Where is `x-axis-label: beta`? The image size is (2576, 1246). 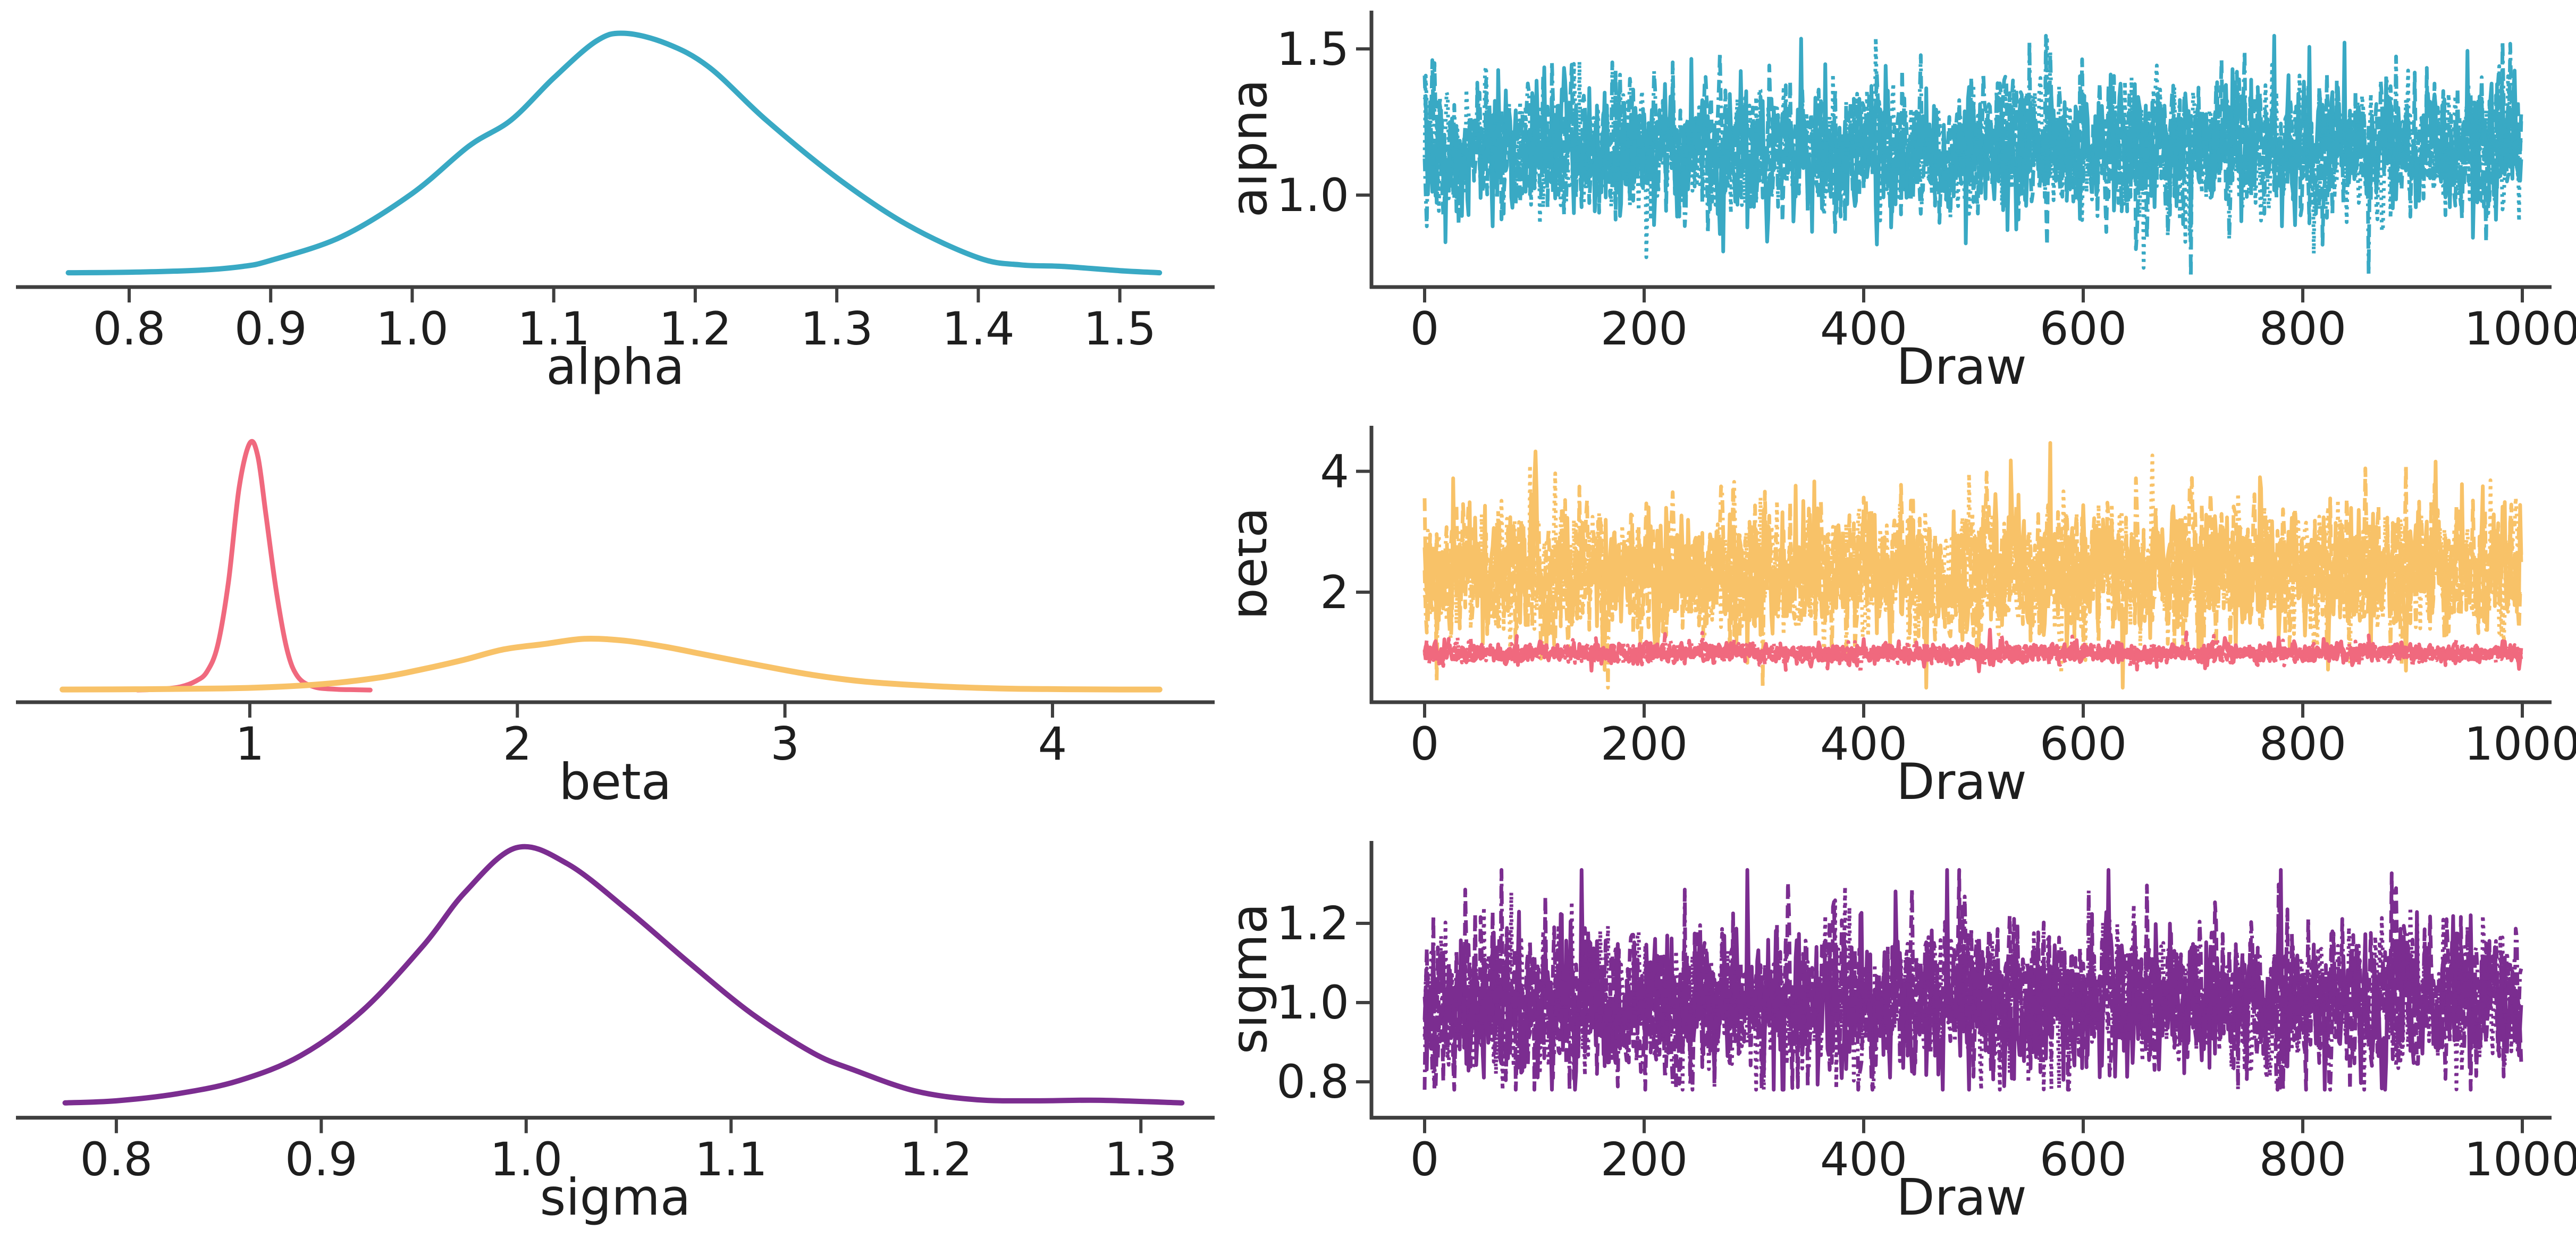 x-axis-label: beta is located at coordinates (615, 782).